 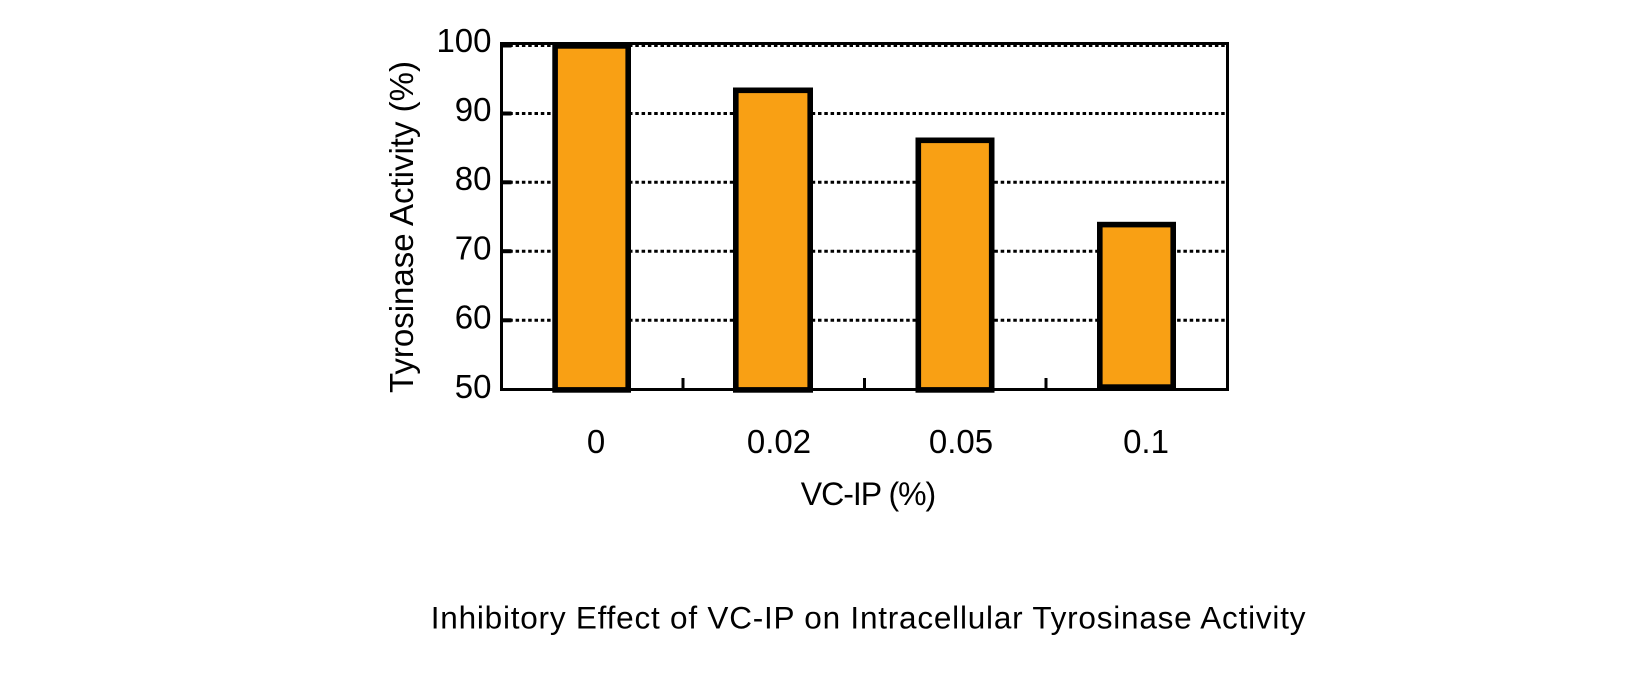 I want to click on svg-text: 80, so click(x=473, y=178).